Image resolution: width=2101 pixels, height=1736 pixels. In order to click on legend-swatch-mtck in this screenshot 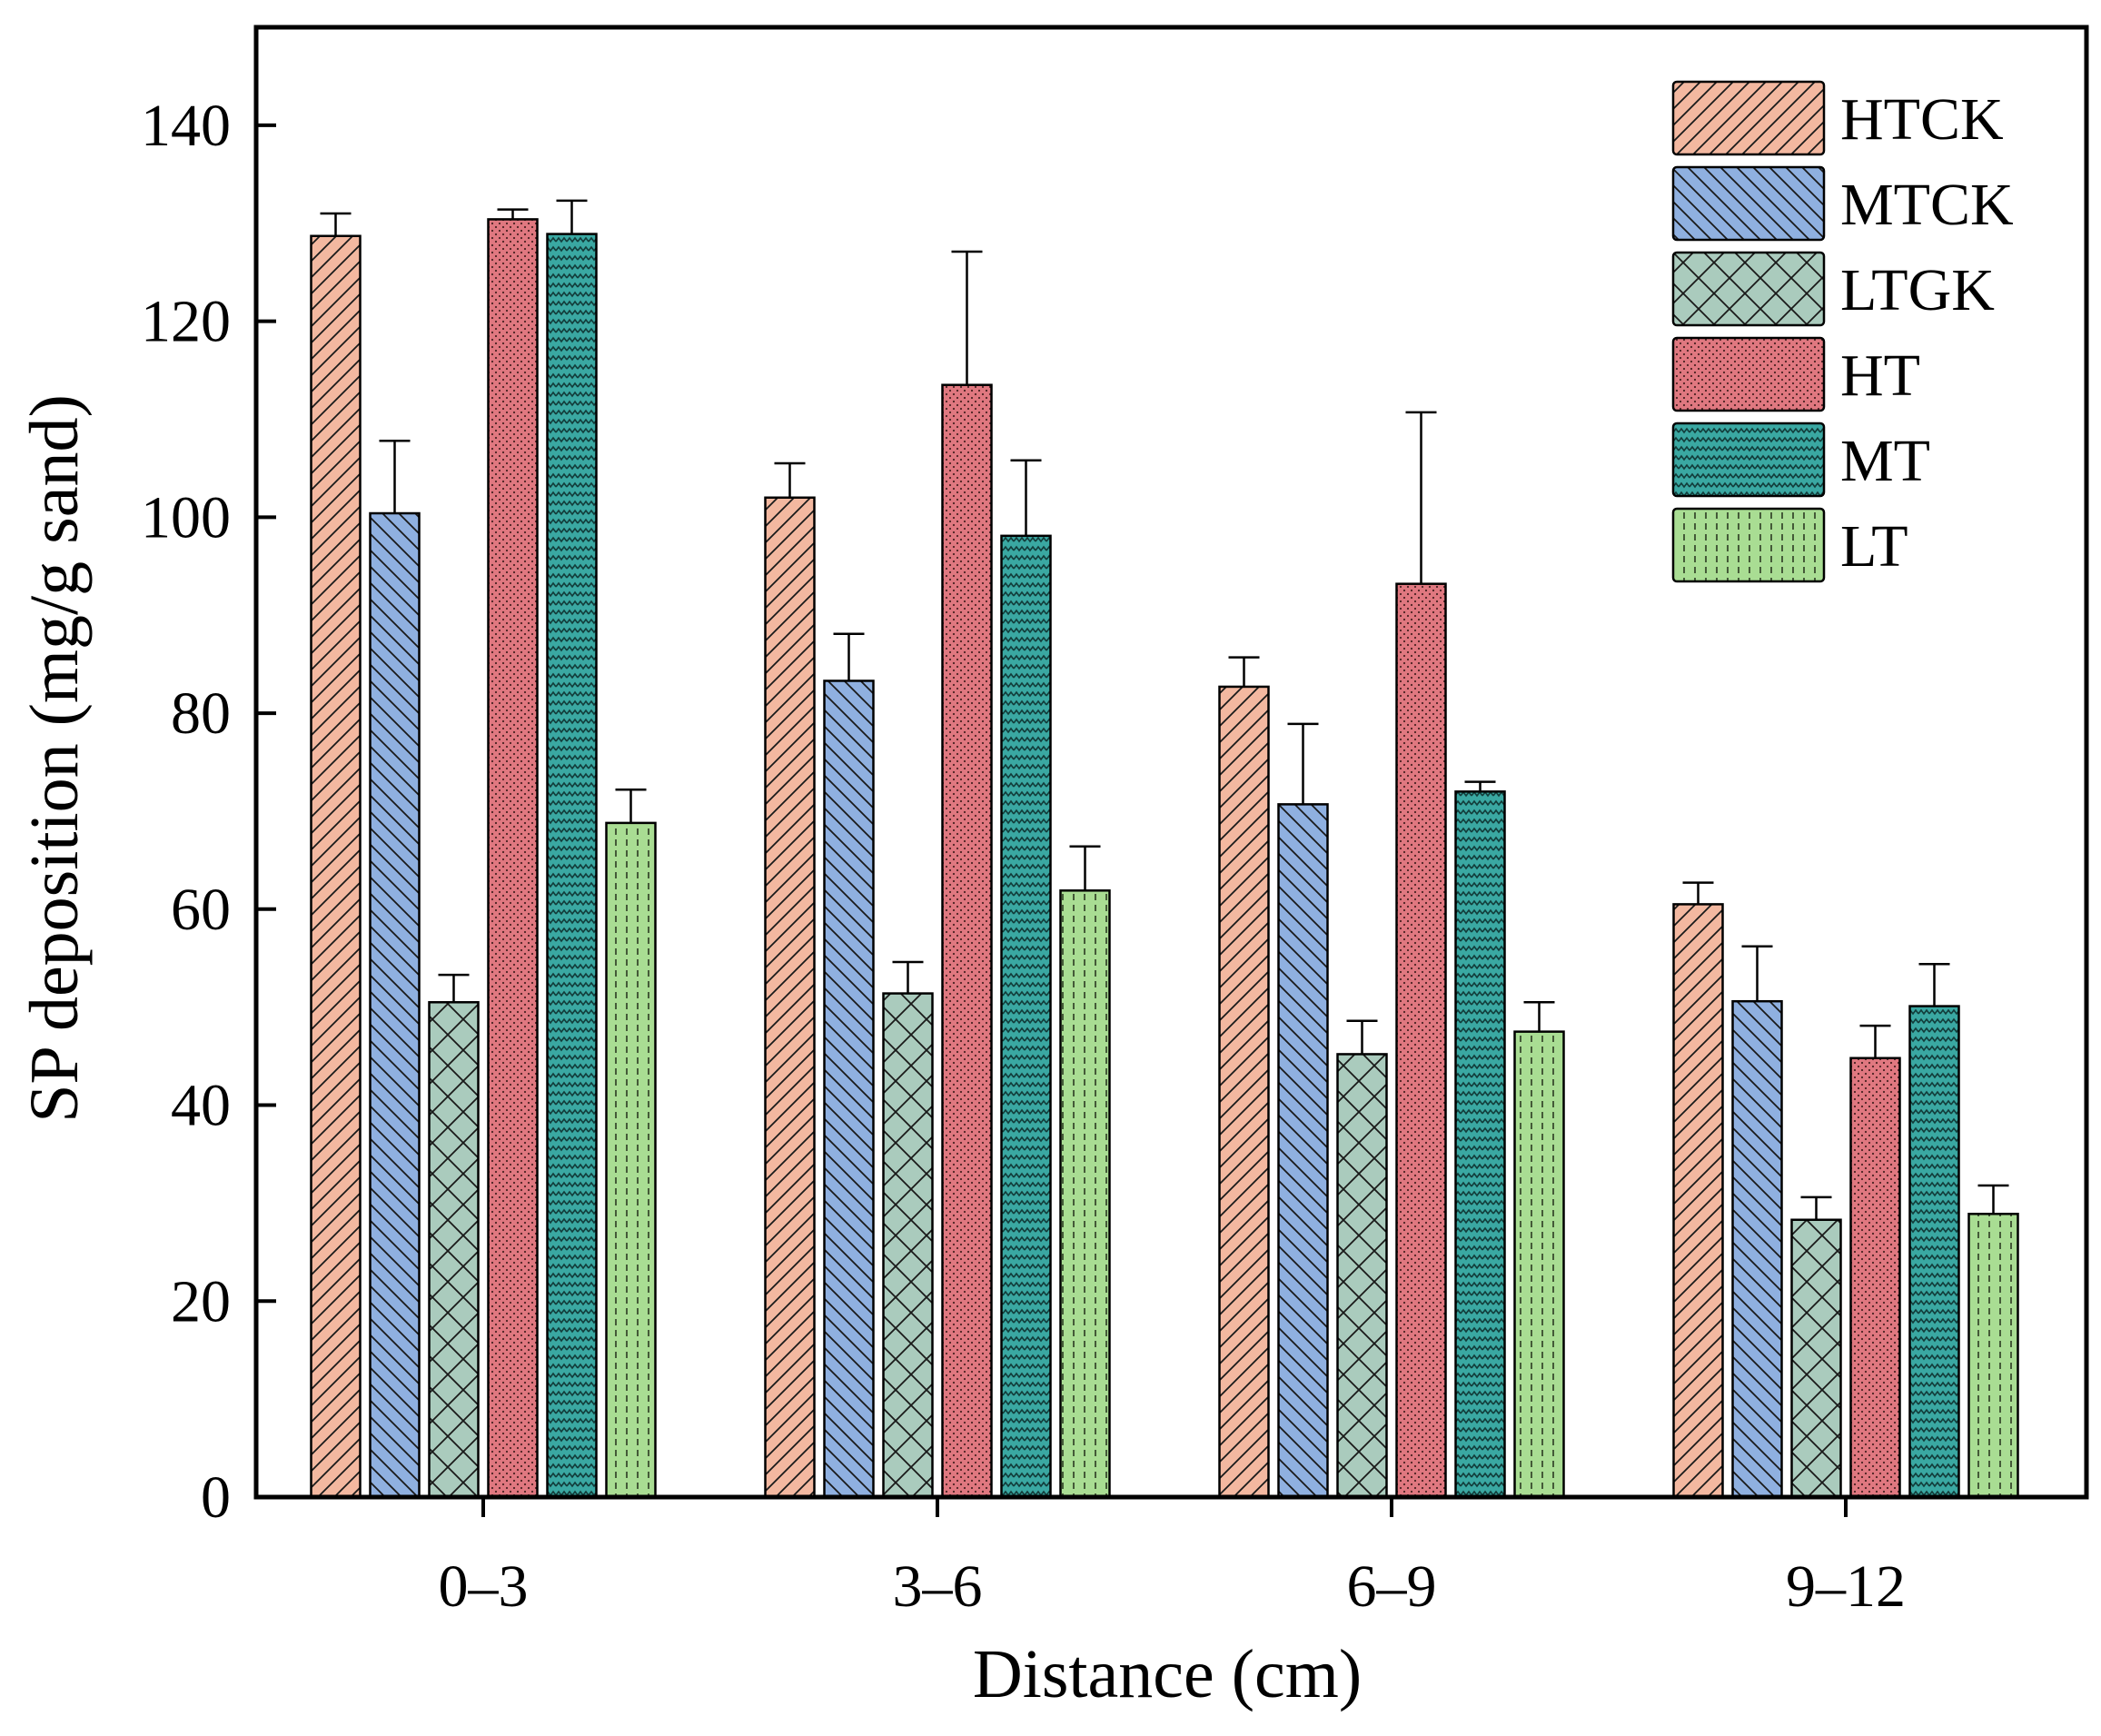, I will do `click(1748, 203)`.